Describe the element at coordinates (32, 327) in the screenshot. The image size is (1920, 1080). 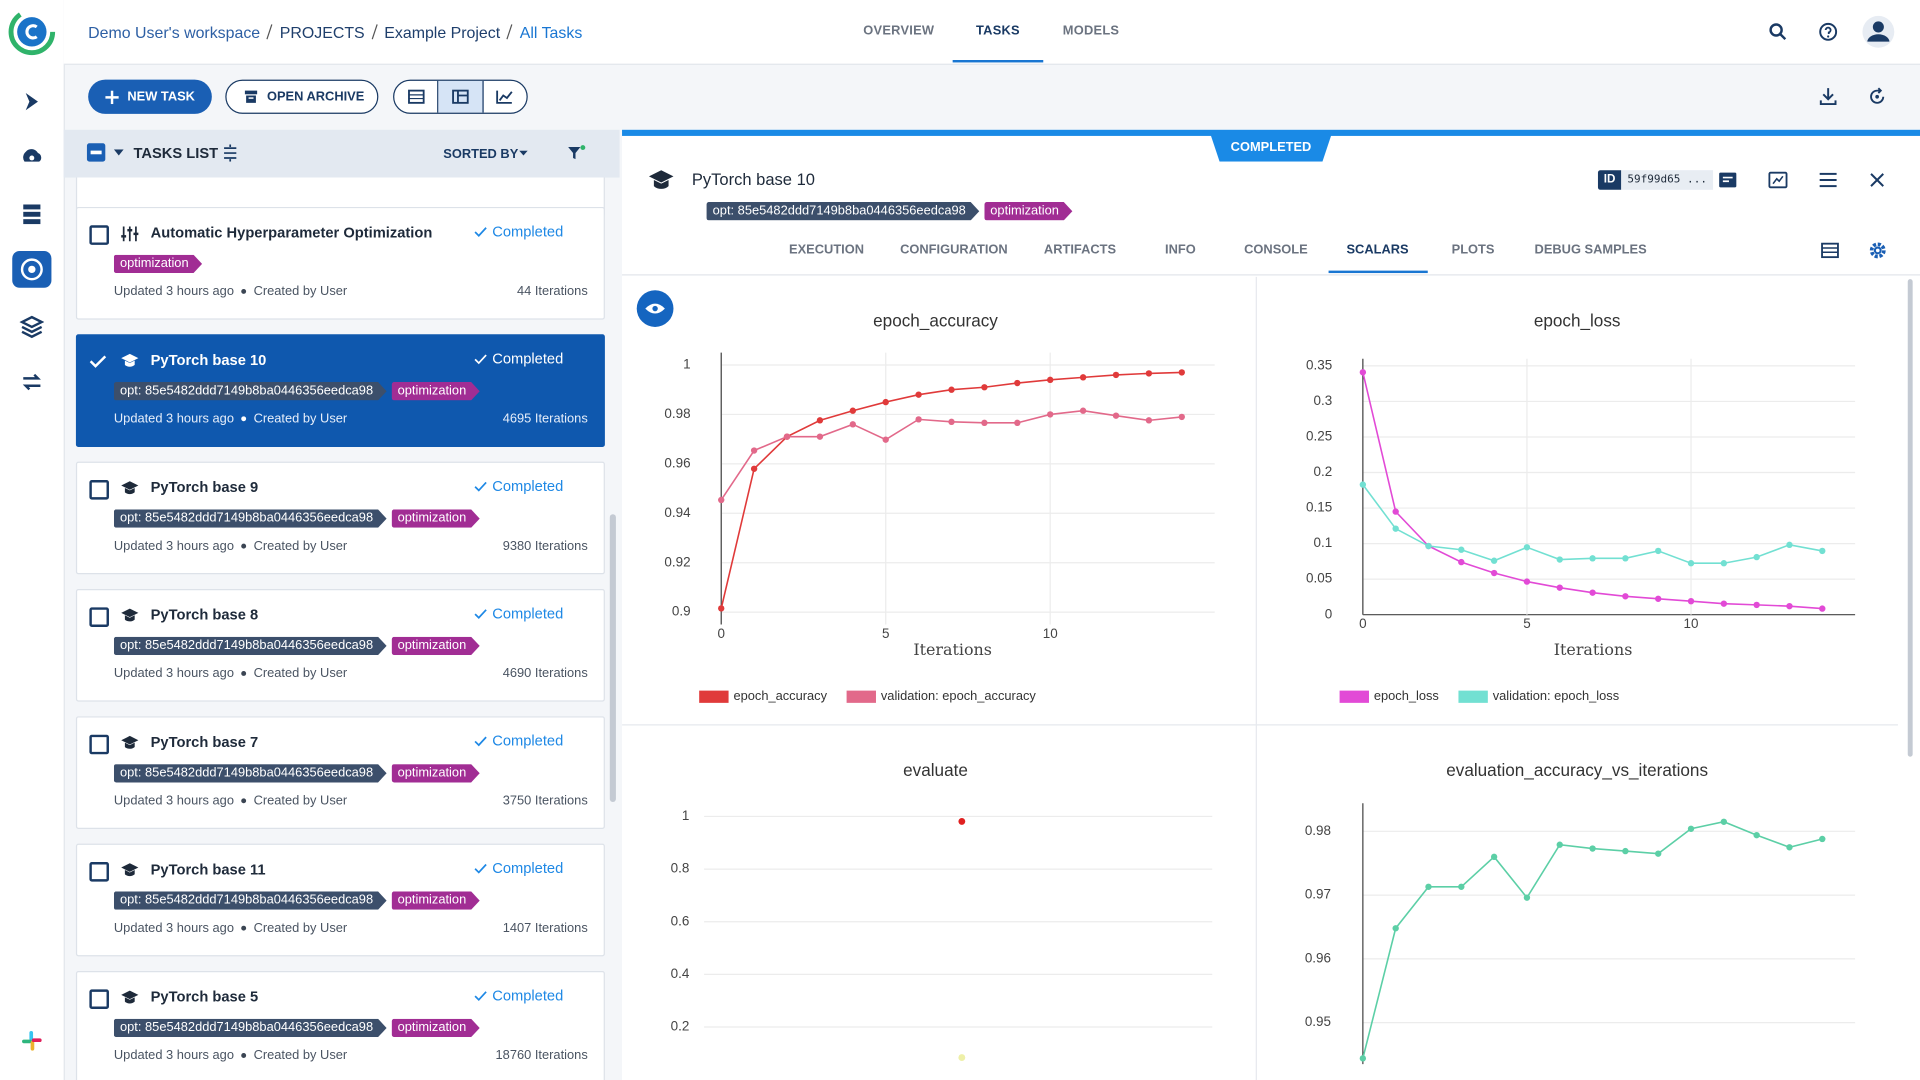
I see `nav-models` at that location.